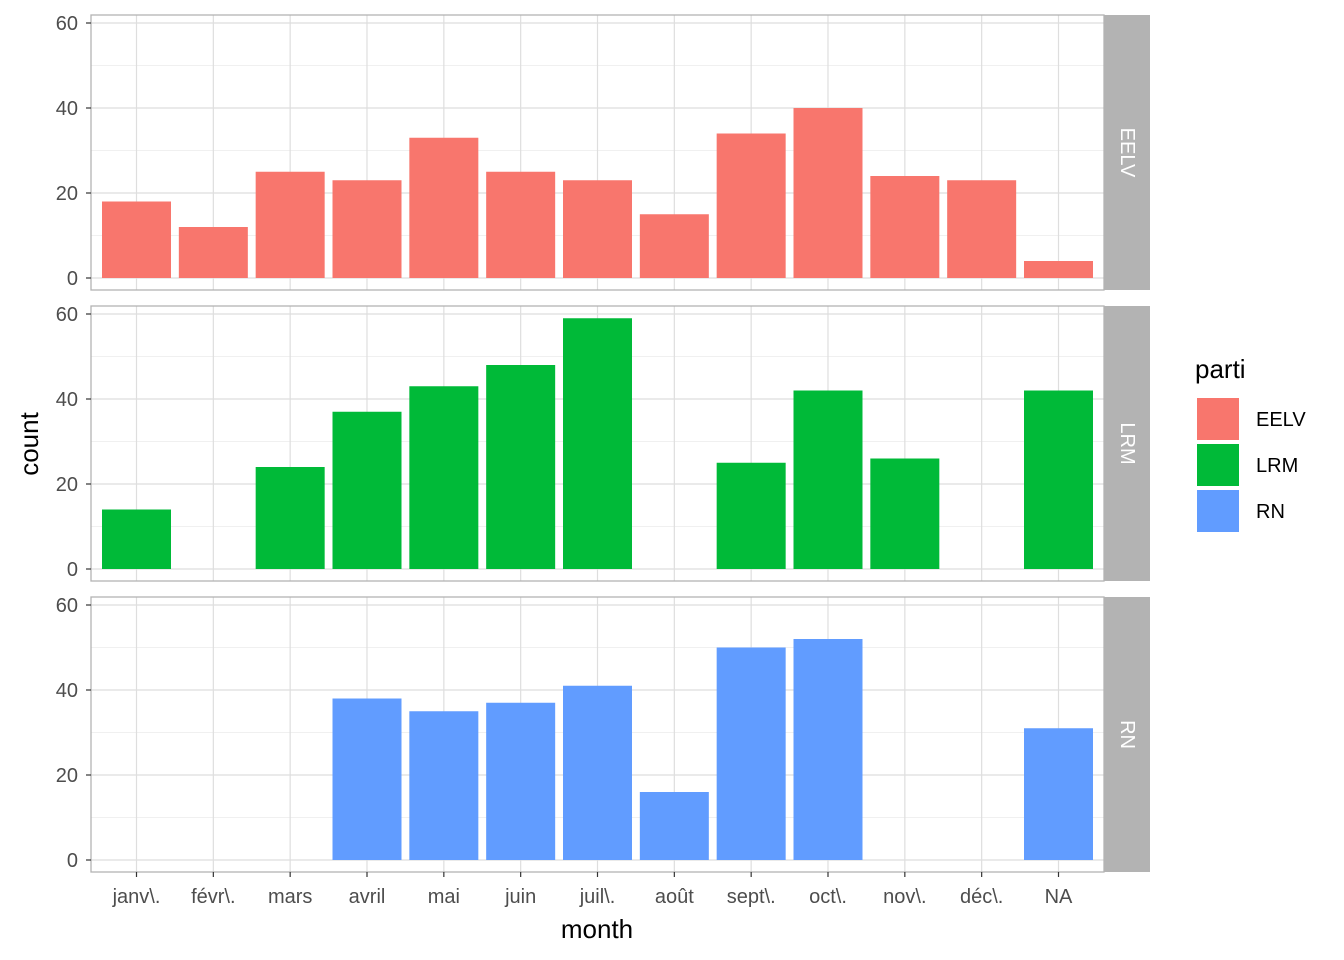 Image resolution: width=1344 pixels, height=960 pixels. What do you see at coordinates (674, 897) in the screenshot?
I see `x-tick-label: août` at bounding box center [674, 897].